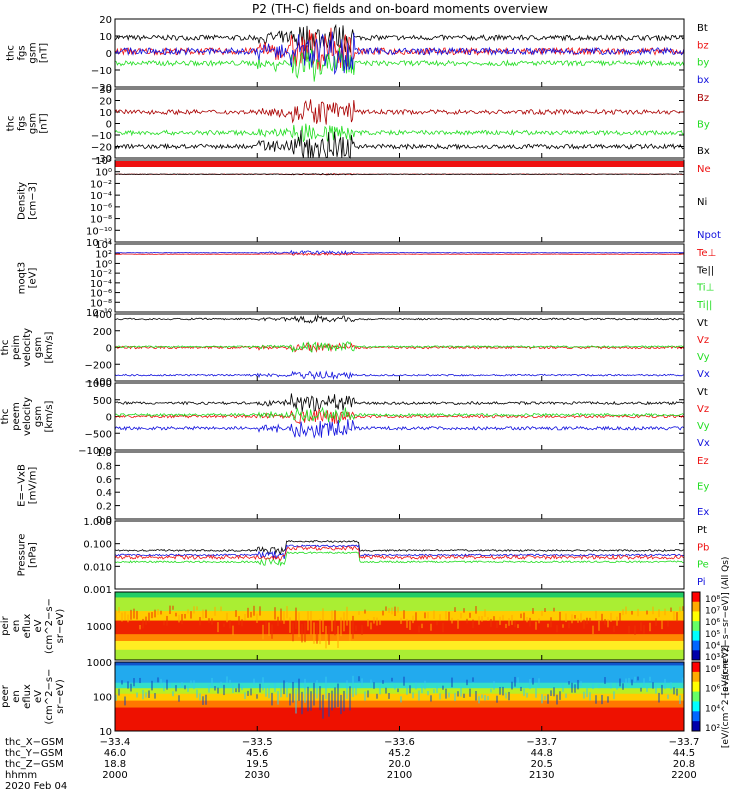 The image size is (750, 800). I want to click on panel-1-ylabel-line: thc, so click(11, 124).